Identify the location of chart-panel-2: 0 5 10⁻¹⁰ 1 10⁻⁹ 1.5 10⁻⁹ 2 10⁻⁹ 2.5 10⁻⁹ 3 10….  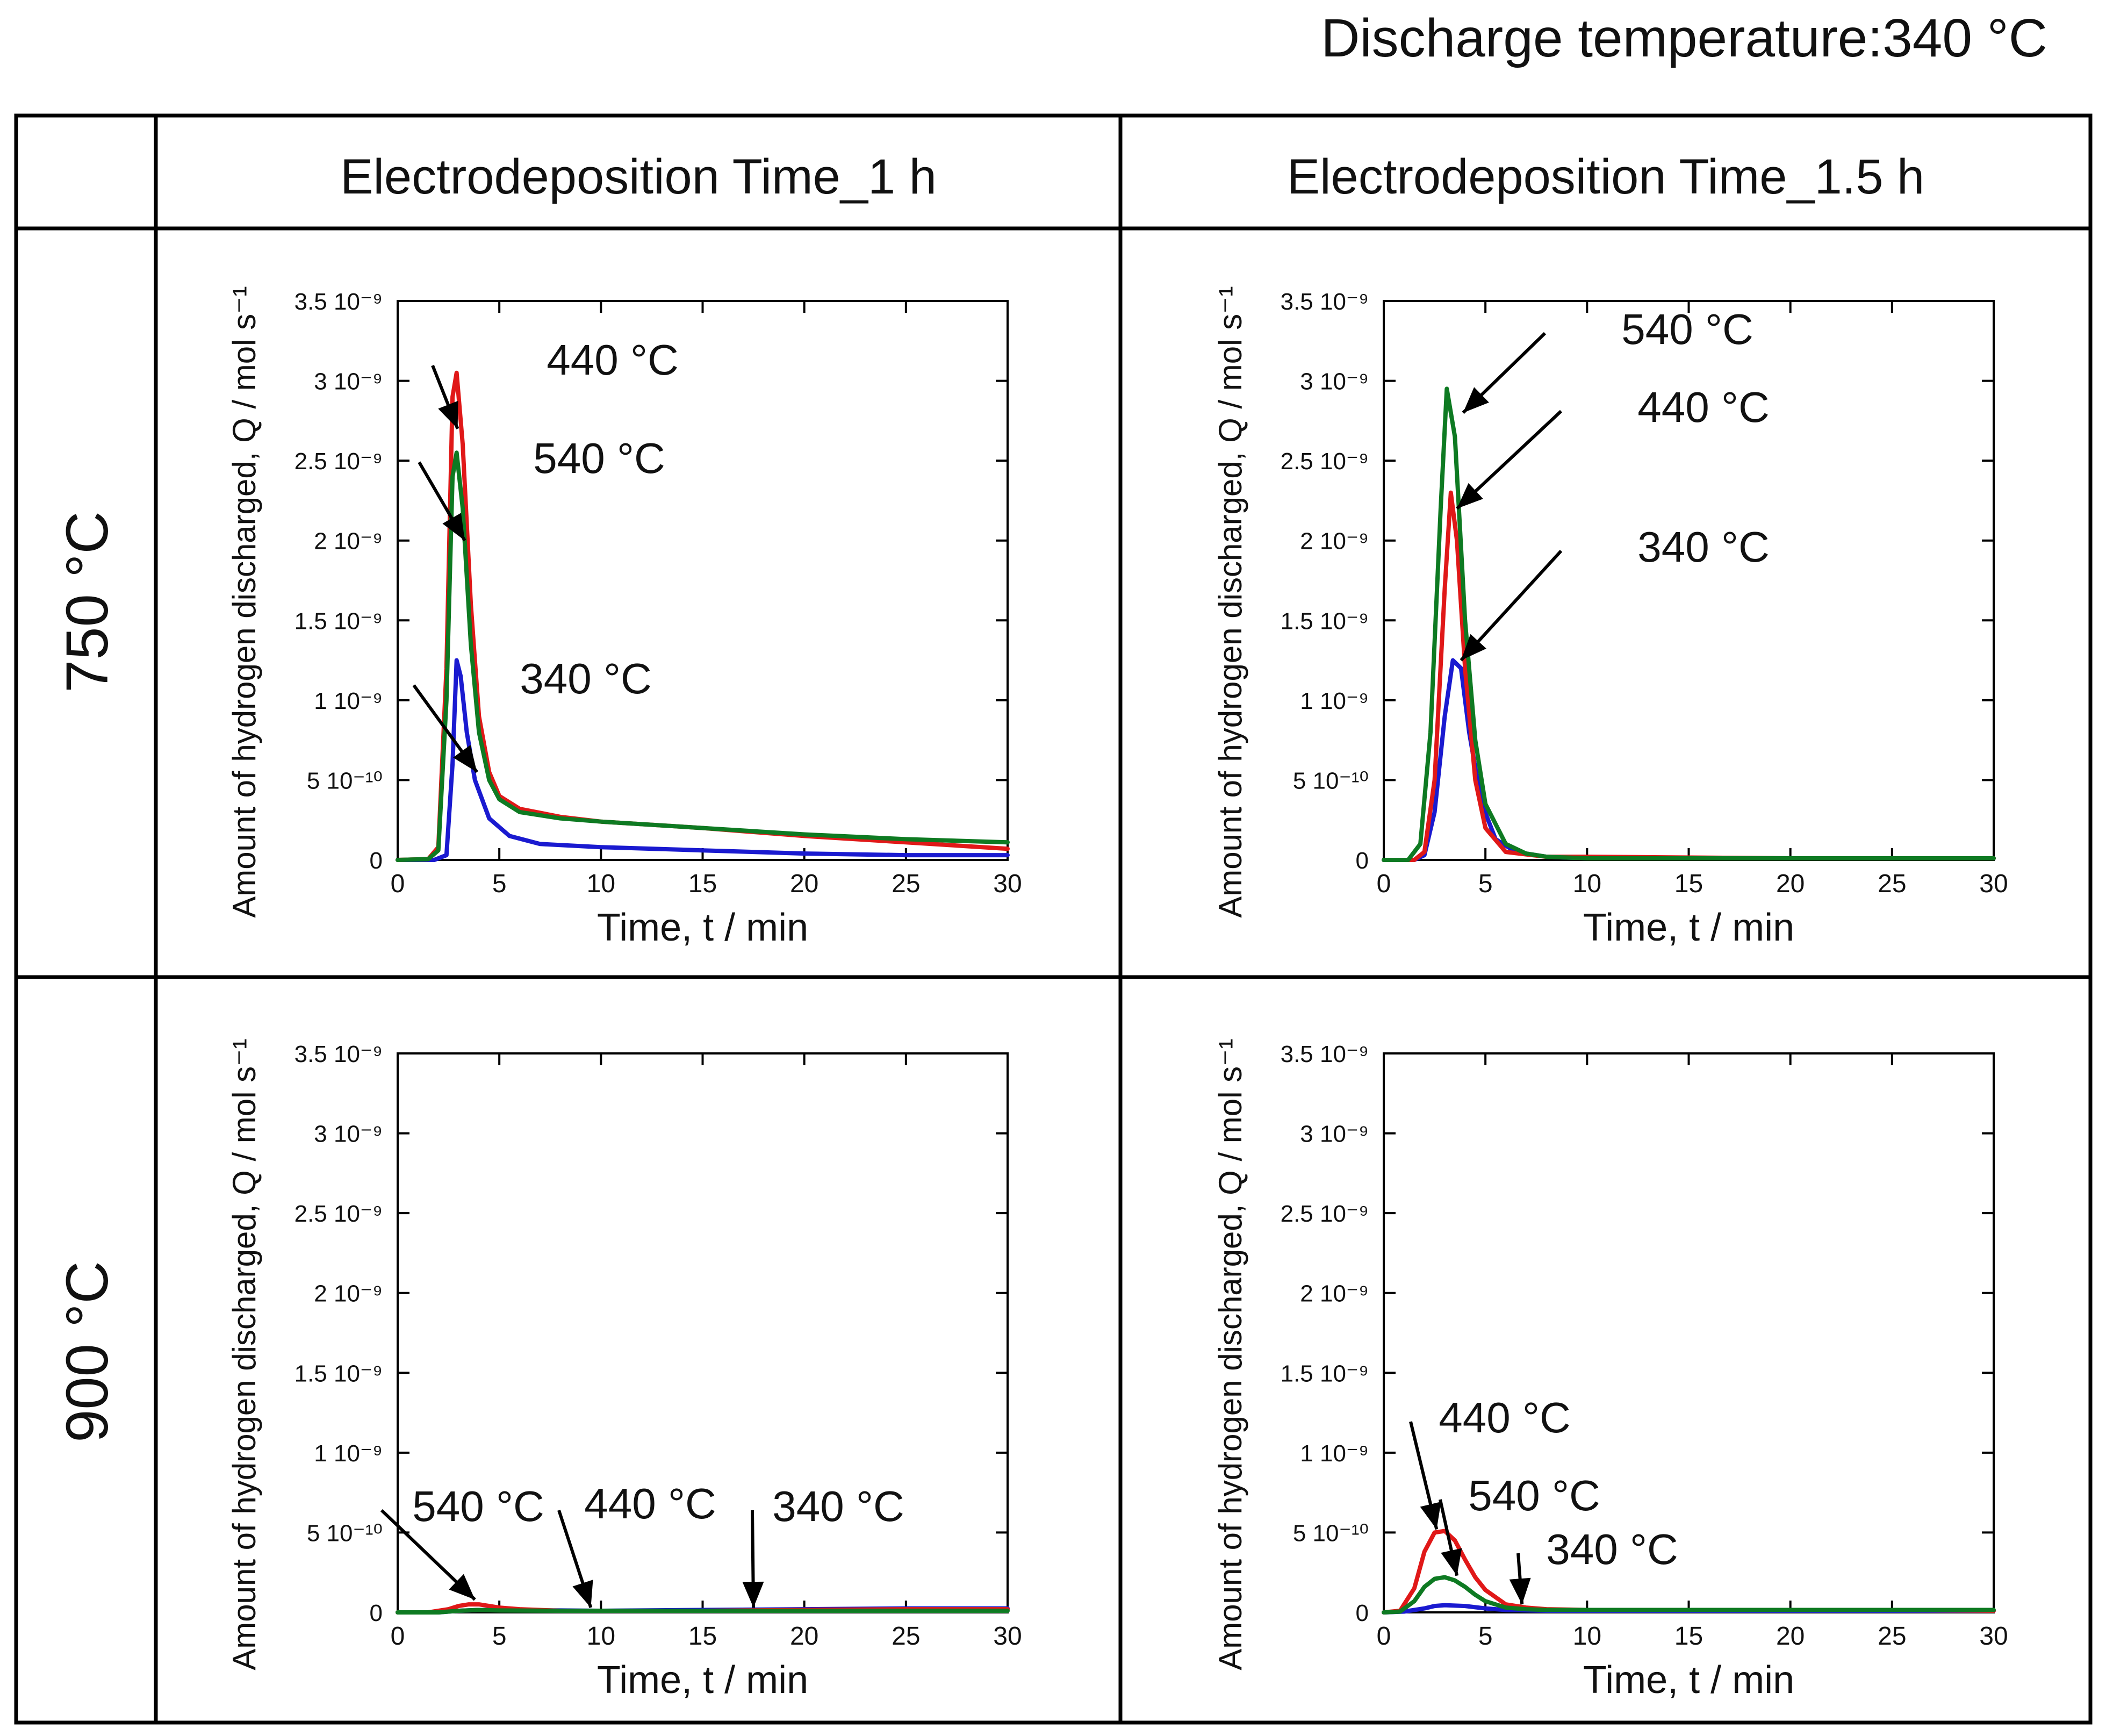
(1610, 617).